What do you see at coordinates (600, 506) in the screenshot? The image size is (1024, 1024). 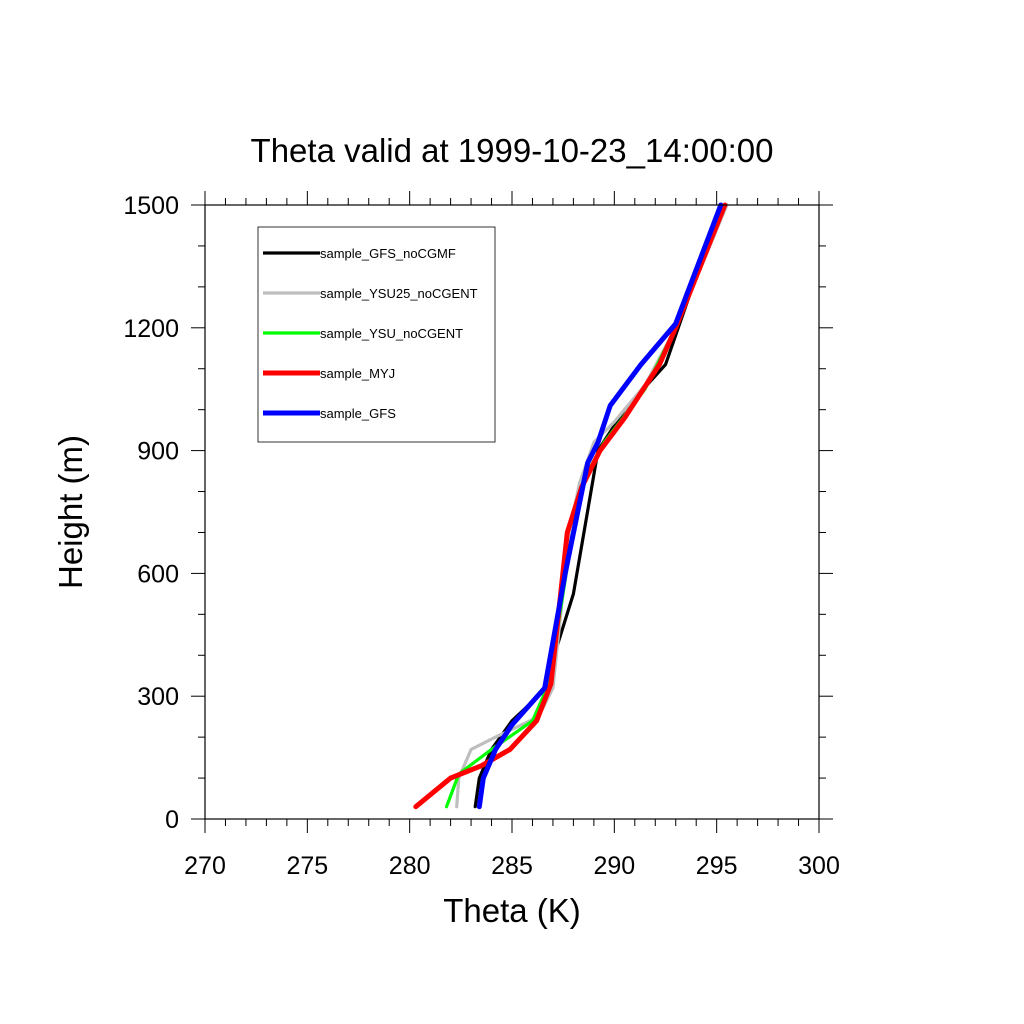 I see `series-line-sample_GFS` at bounding box center [600, 506].